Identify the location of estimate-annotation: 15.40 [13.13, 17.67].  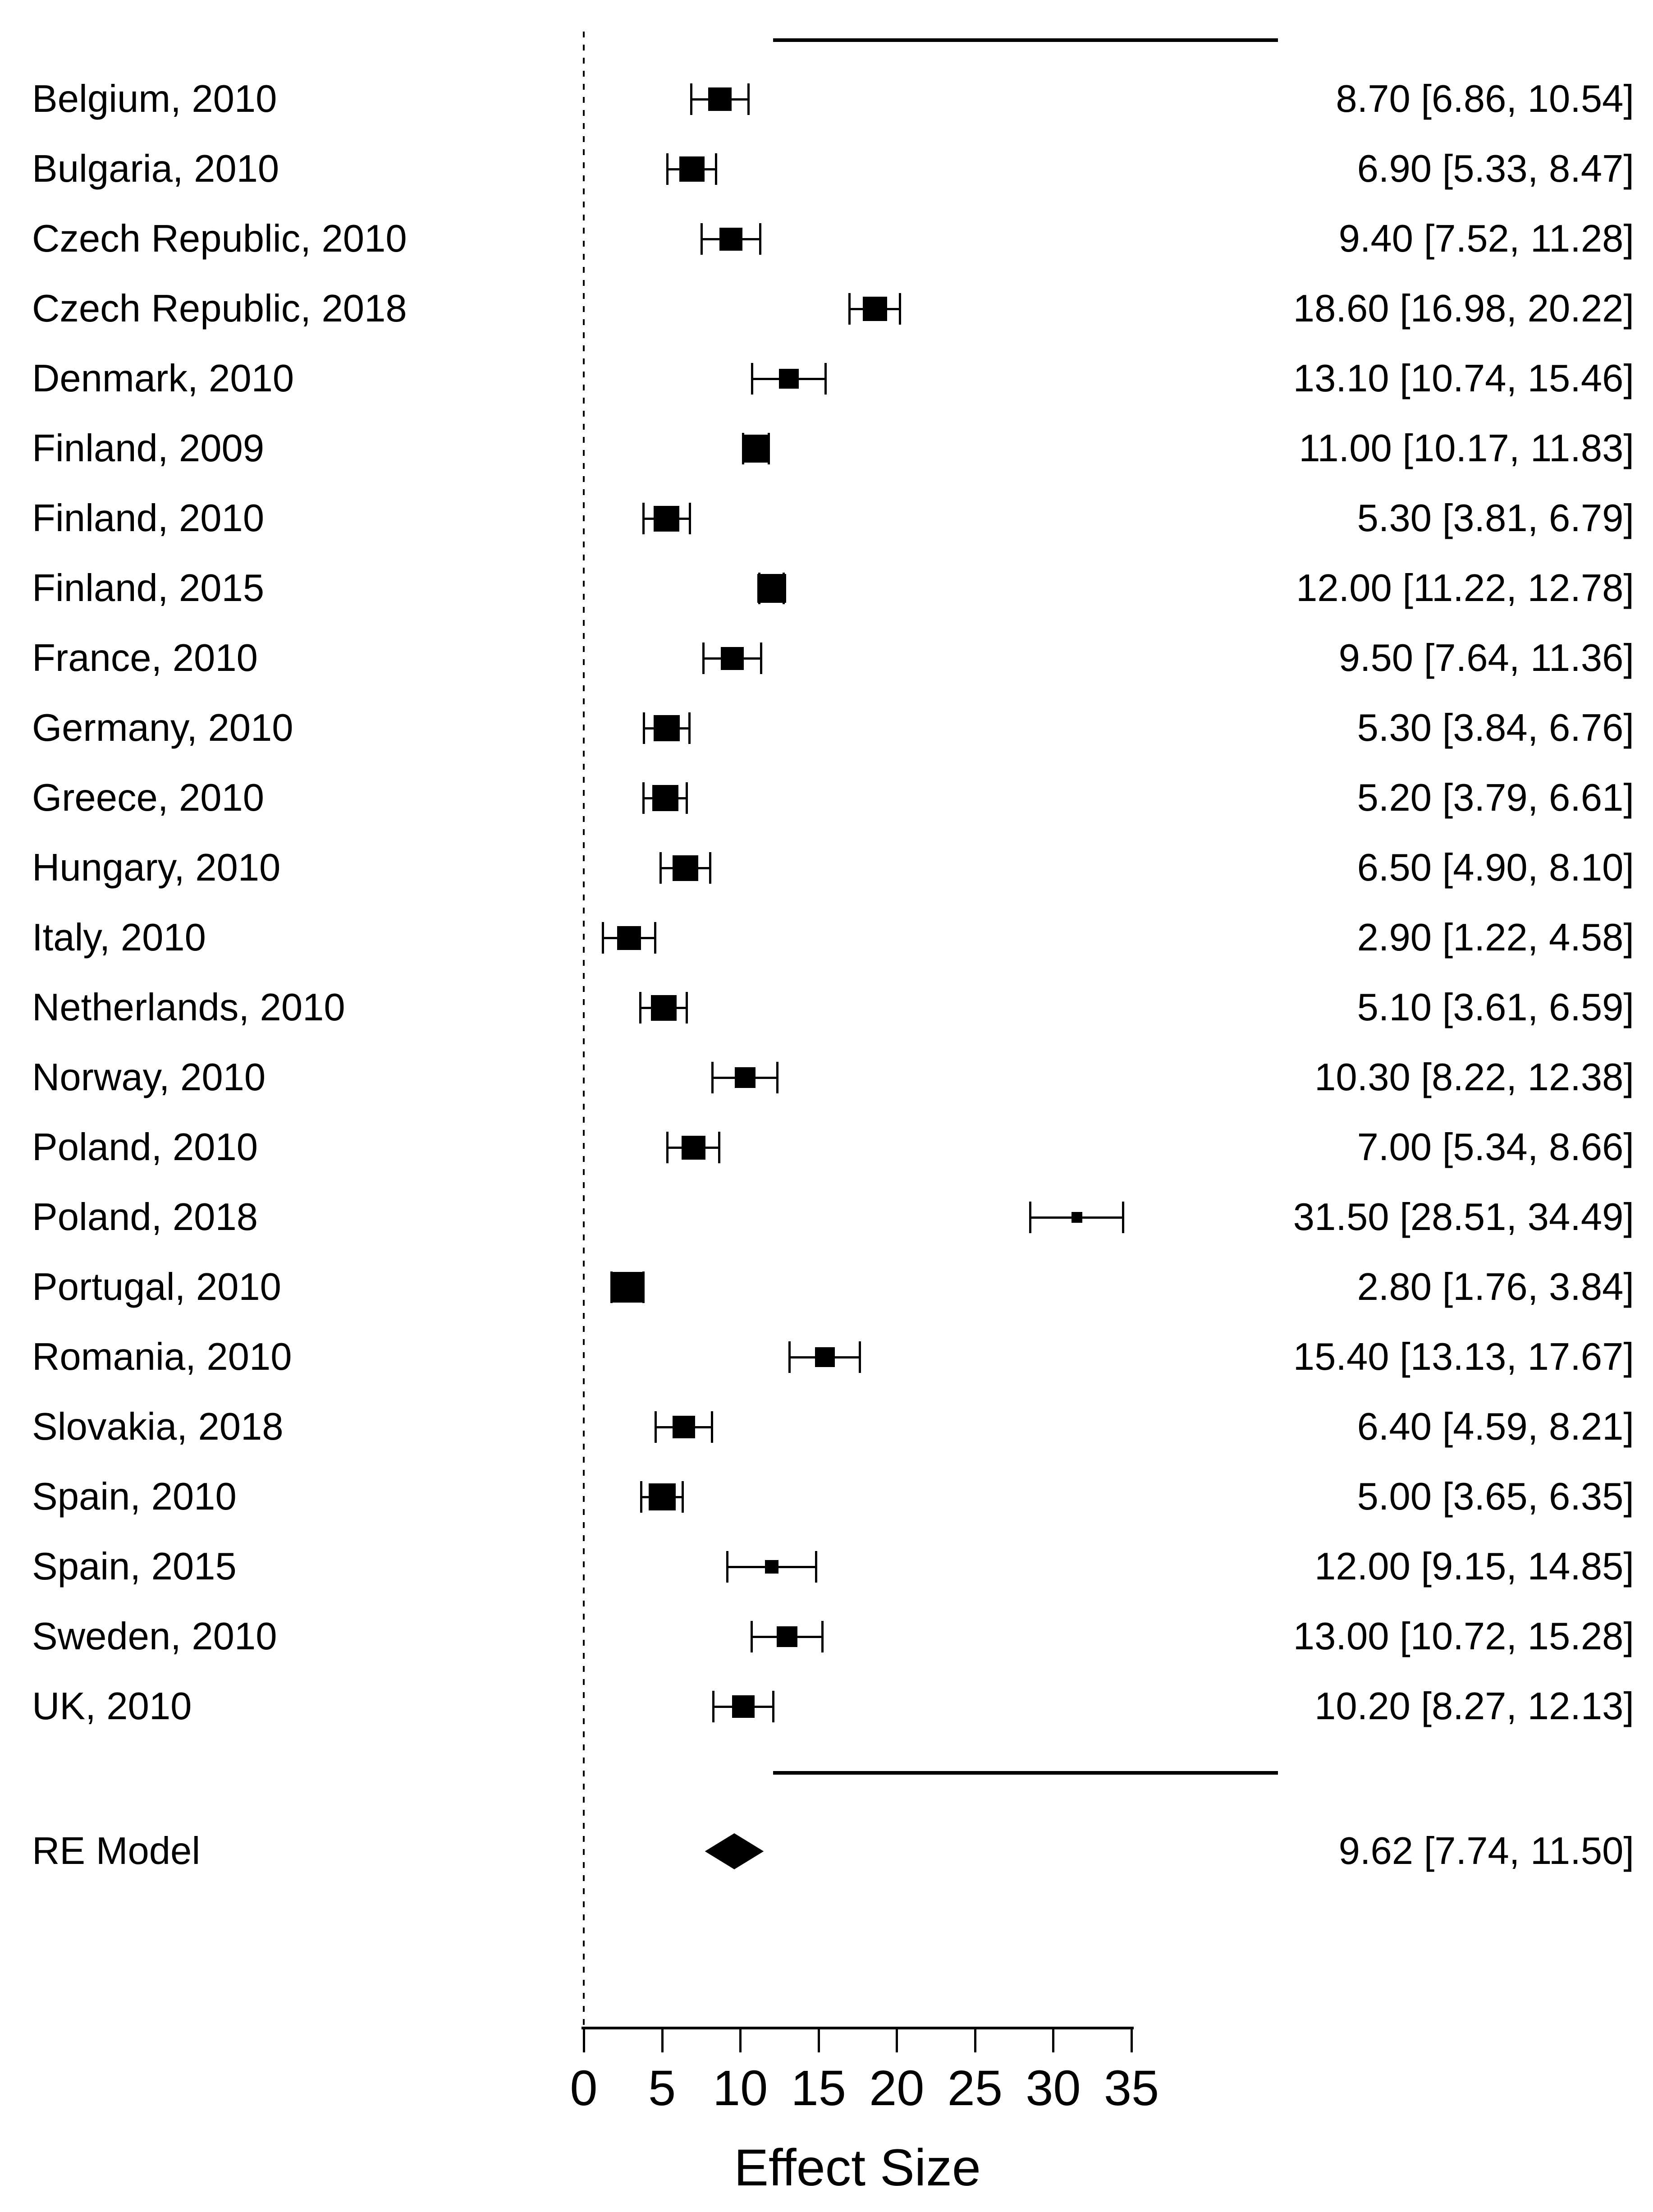
(1463, 1357).